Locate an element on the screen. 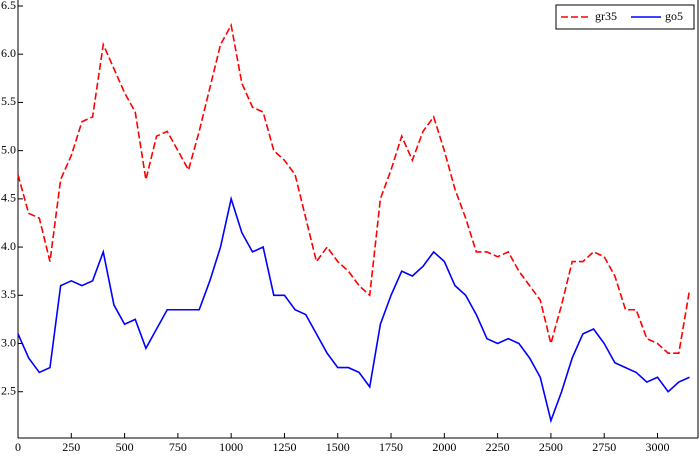  x-tick-label: 500 is located at coordinates (125, 447).